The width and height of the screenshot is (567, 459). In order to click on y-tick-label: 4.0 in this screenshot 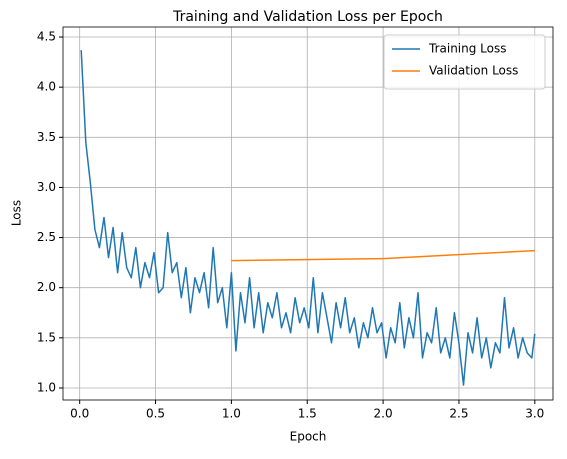, I will do `click(46, 87)`.